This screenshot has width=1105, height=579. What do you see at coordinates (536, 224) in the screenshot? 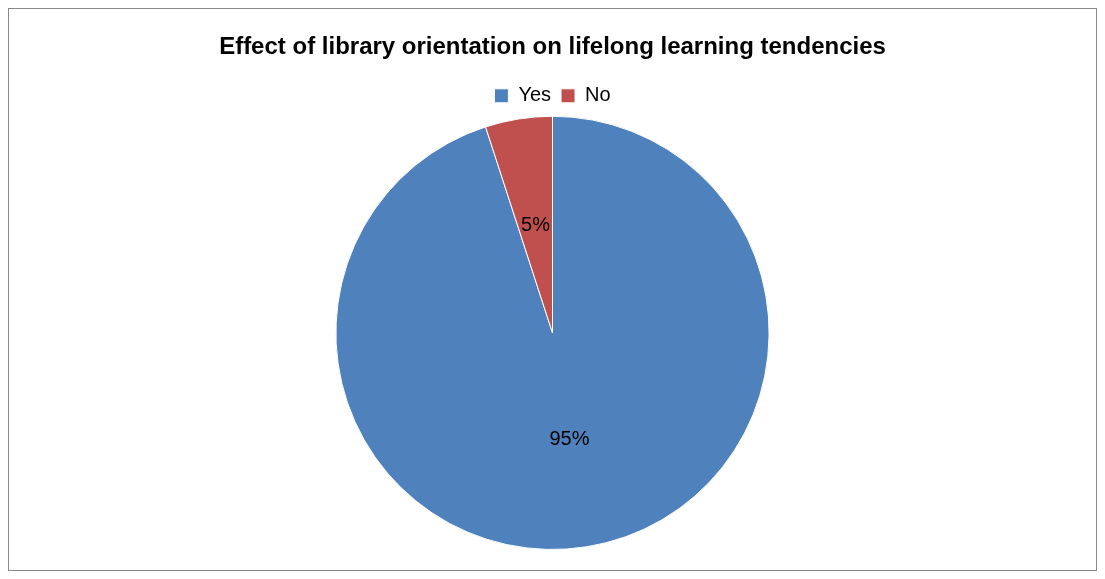
I see `data-label: 5%` at bounding box center [536, 224].